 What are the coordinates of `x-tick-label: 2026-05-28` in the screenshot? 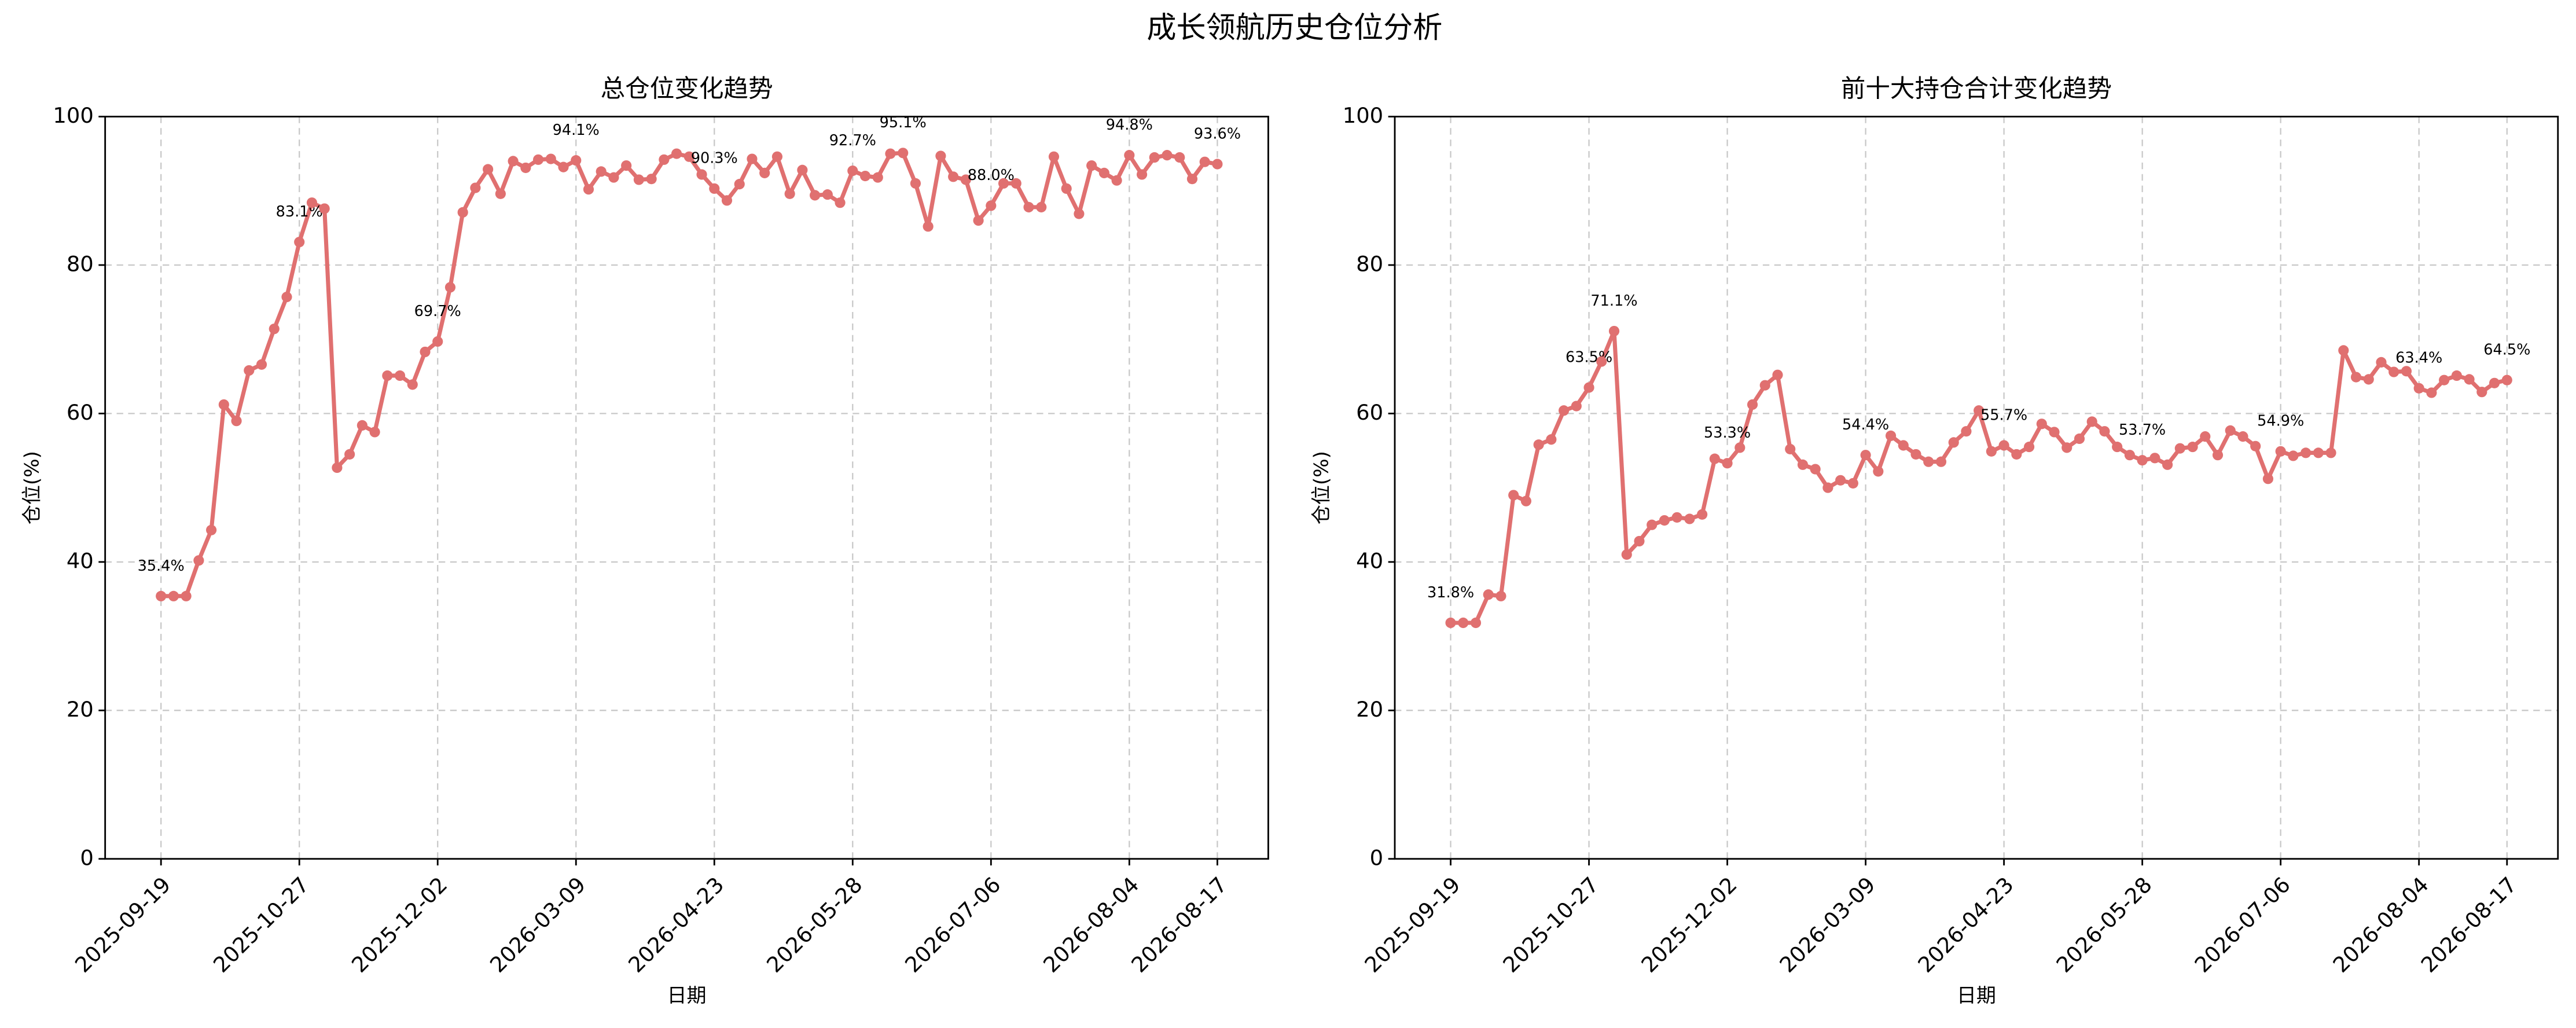 It's located at (814, 925).